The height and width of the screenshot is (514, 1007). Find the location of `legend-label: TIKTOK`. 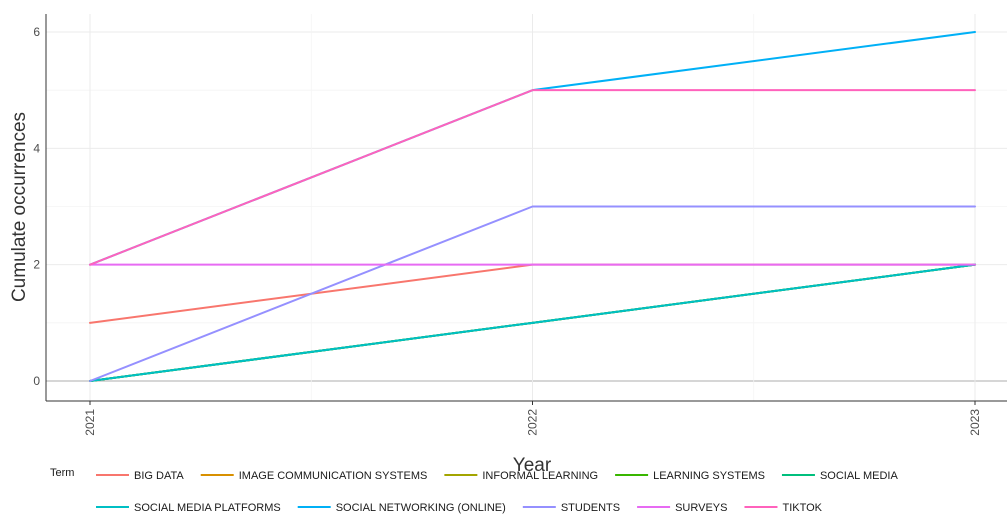

legend-label: TIKTOK is located at coordinates (802, 508).